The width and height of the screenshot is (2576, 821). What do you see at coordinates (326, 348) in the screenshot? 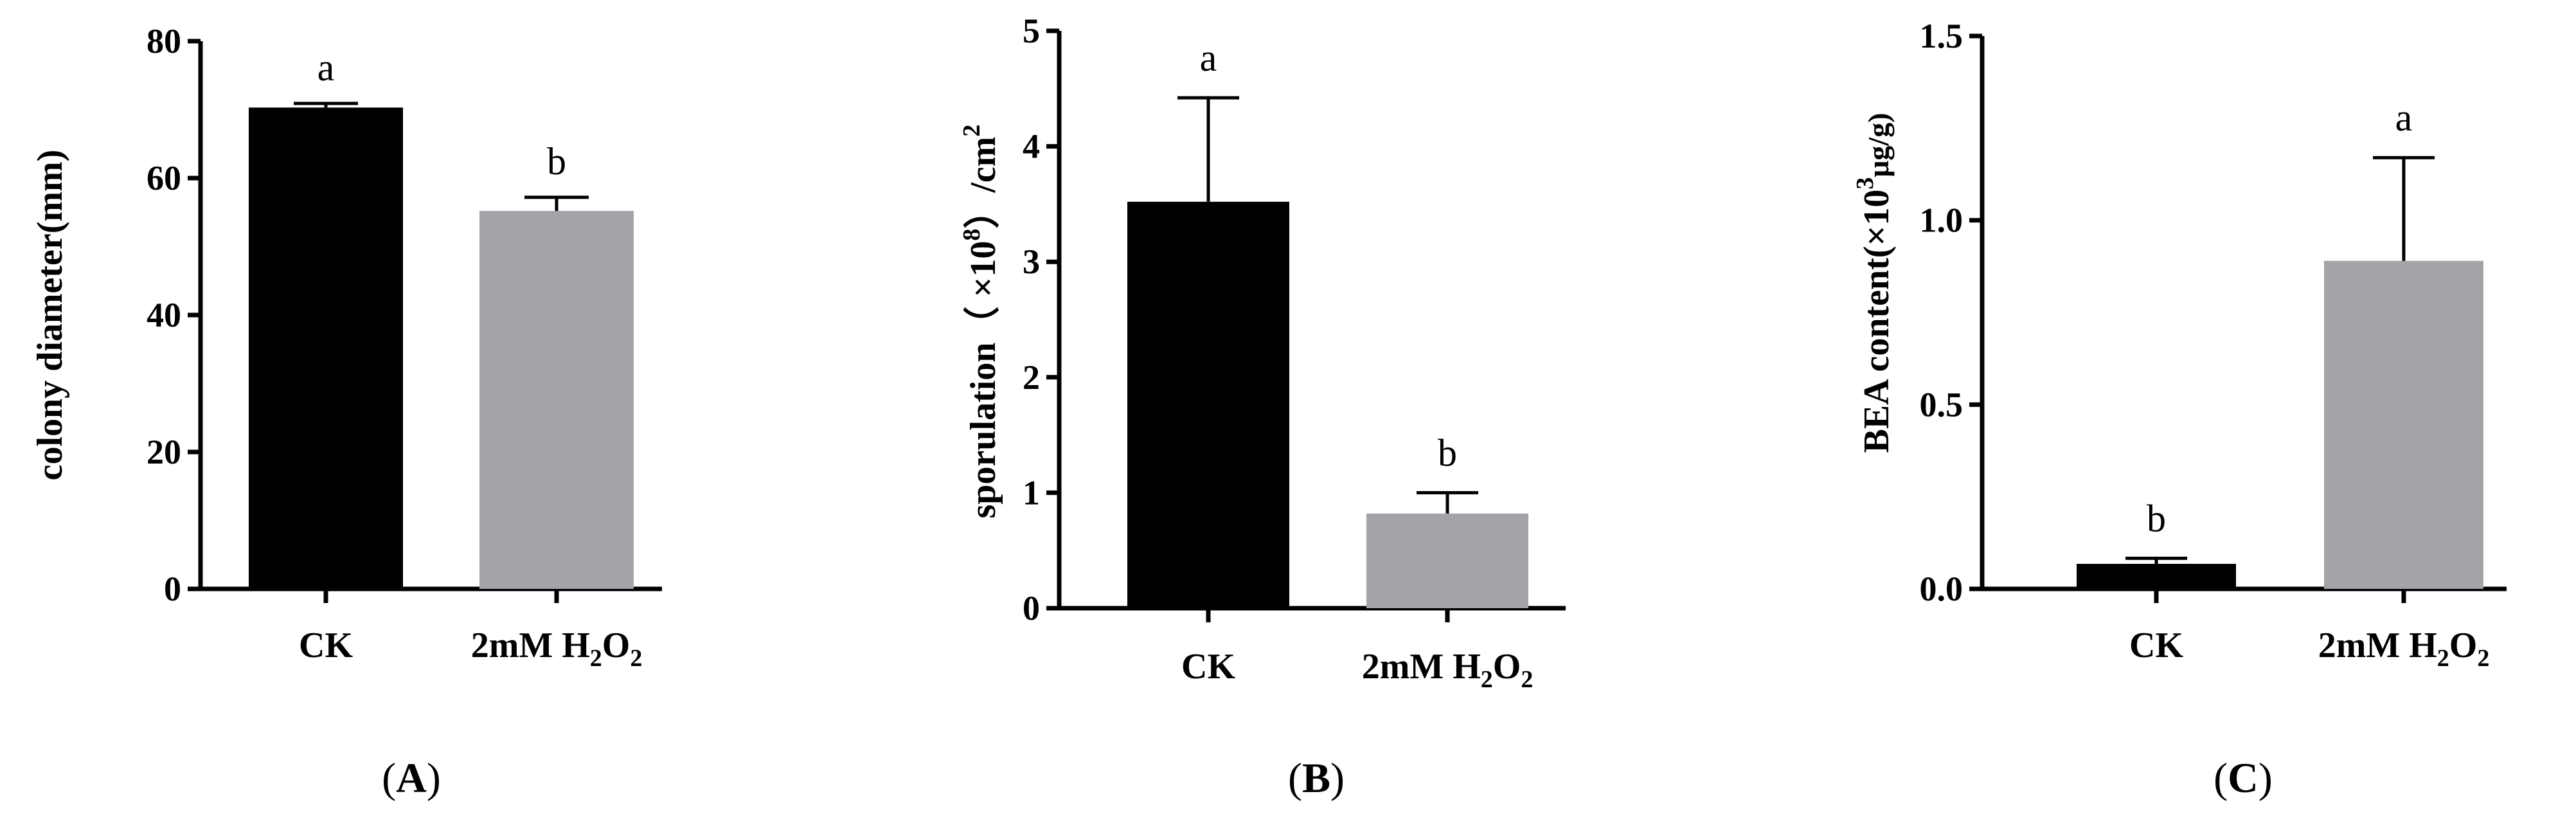
I see `panel-a-bar-ck` at bounding box center [326, 348].